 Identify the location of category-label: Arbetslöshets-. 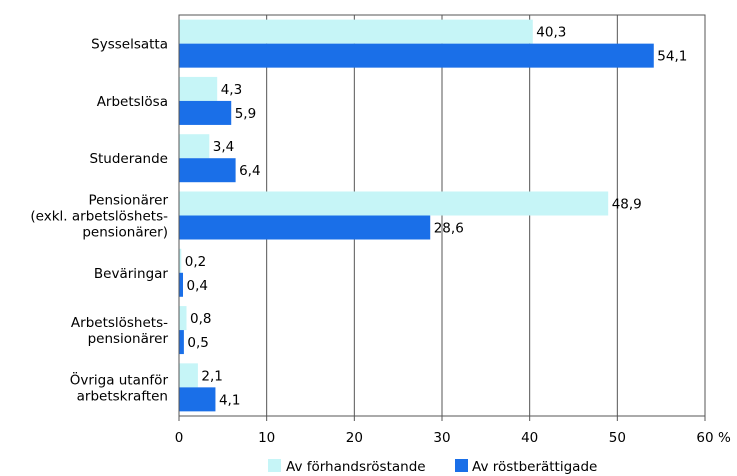
(119, 323).